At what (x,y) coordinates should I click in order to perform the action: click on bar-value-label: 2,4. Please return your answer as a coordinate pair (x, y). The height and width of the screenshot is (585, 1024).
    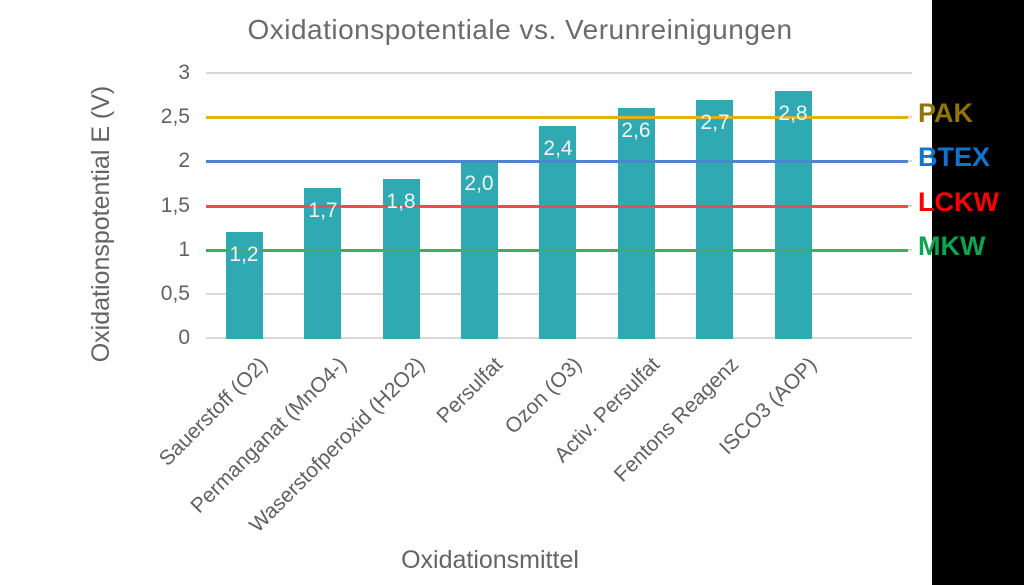
    Looking at the image, I should click on (558, 148).